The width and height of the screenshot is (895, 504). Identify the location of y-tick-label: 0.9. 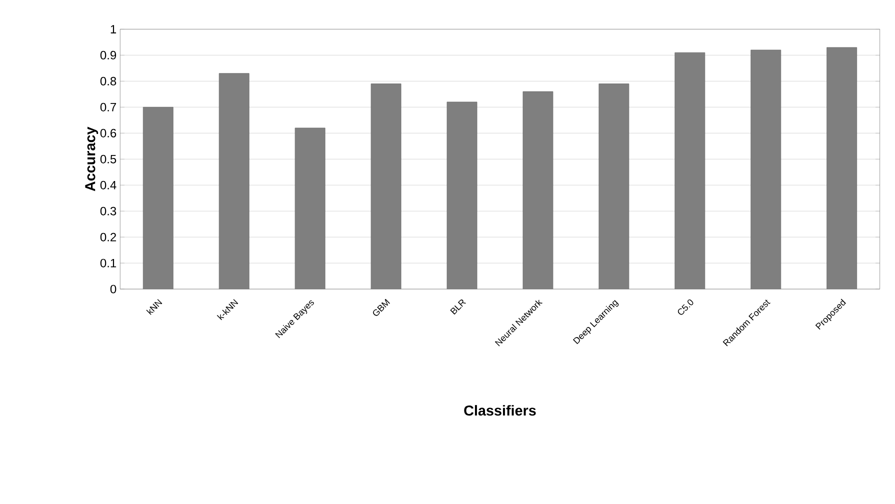
(108, 55).